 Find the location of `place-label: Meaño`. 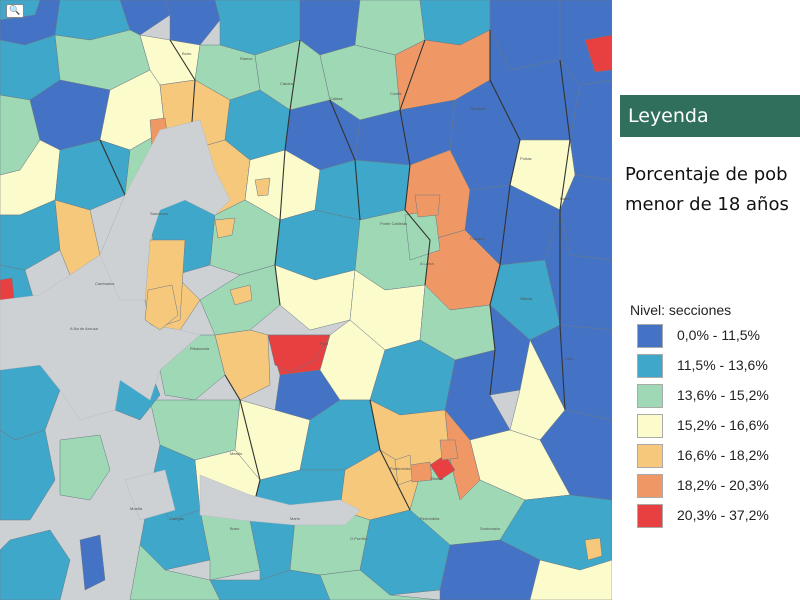

place-label: Meaño is located at coordinates (236, 453).